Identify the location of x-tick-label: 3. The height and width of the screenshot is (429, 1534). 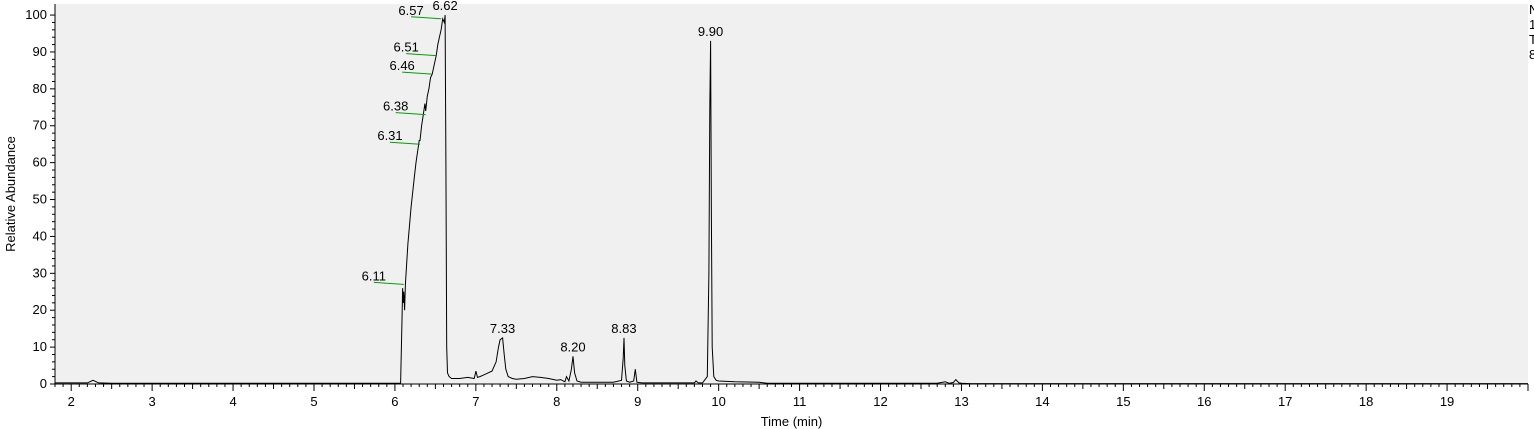
(152, 401).